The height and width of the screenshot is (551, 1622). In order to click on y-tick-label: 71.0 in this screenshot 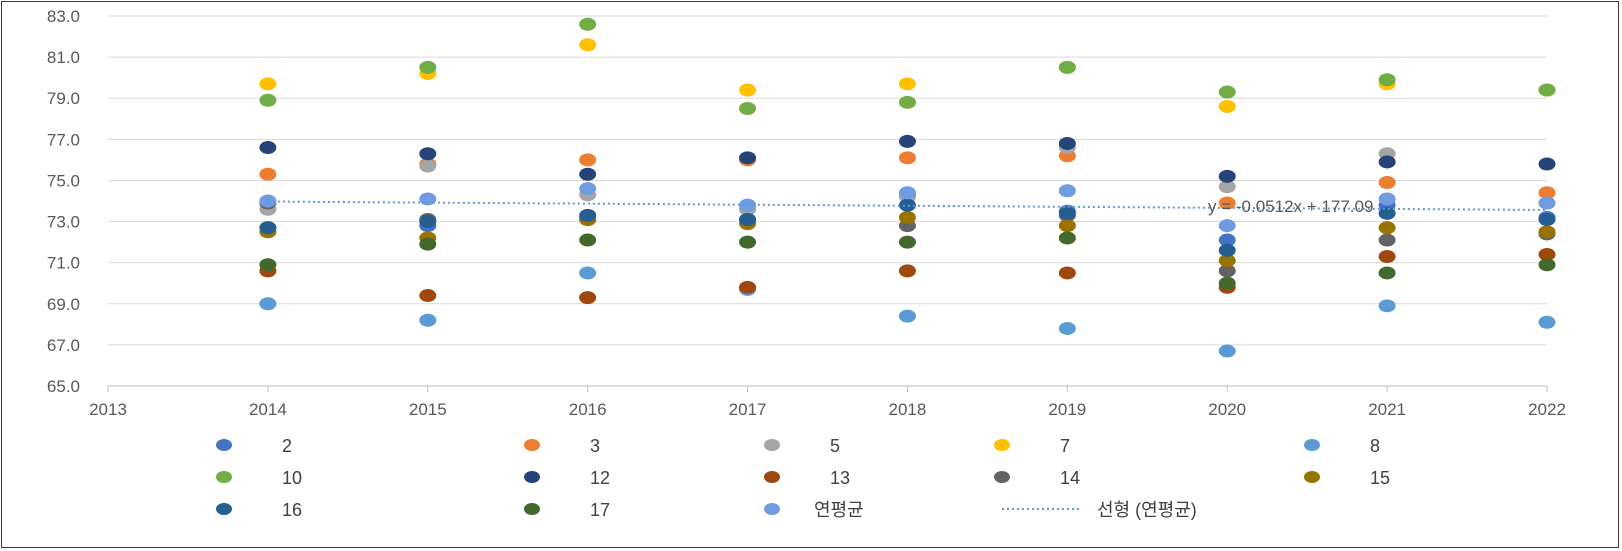, I will do `click(63, 263)`.